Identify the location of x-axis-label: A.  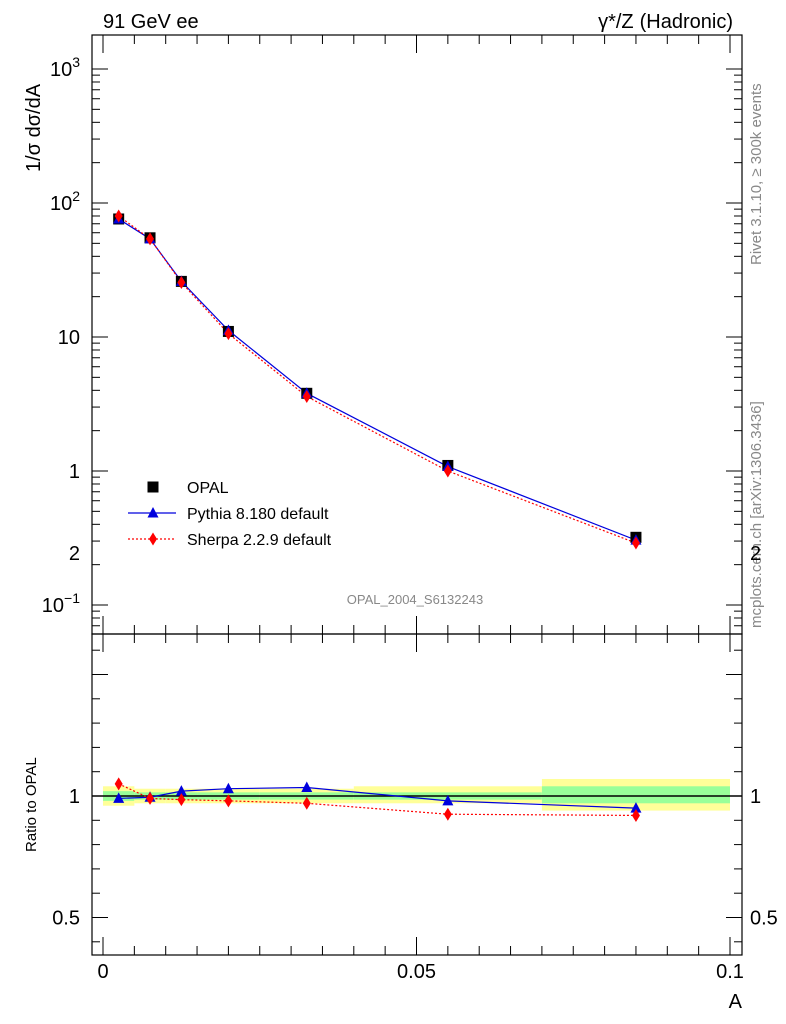
(736, 1002).